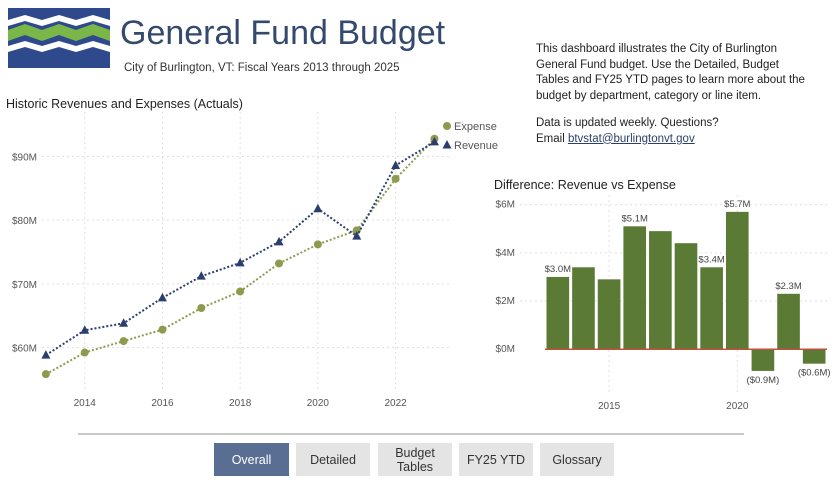 The width and height of the screenshot is (838, 482). I want to click on bar-data-label: ($0.6M), so click(814, 373).